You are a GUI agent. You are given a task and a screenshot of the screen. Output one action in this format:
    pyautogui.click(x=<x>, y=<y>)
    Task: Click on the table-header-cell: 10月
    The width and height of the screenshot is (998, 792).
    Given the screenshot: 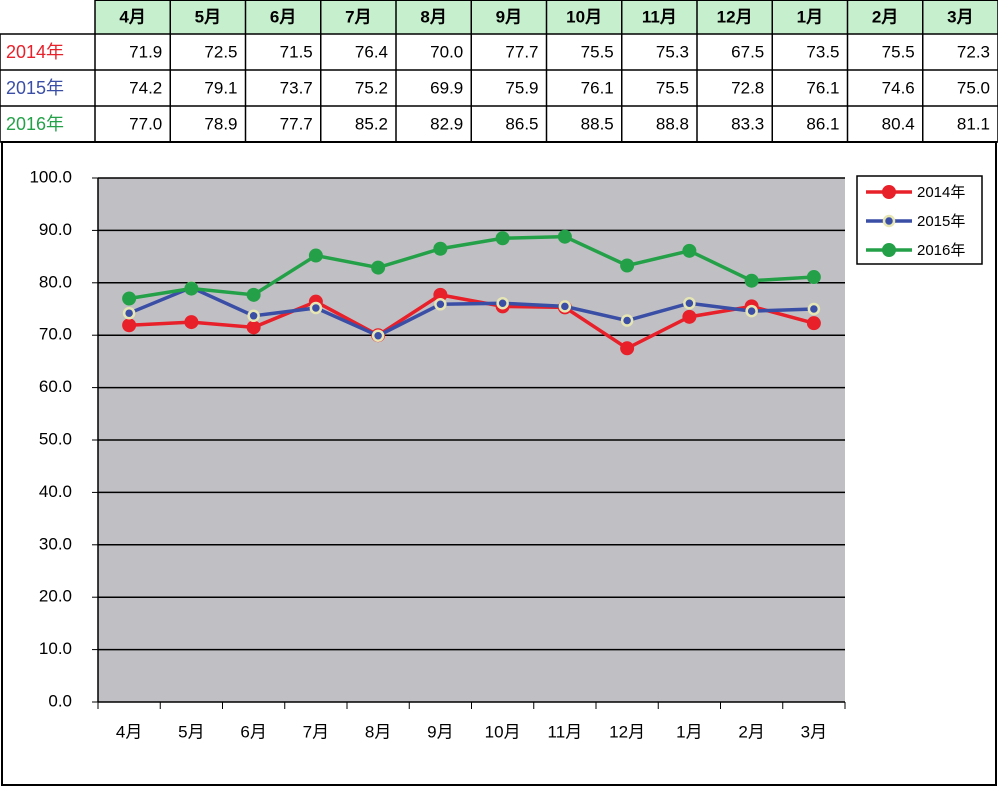 What is the action you would take?
    pyautogui.click(x=584, y=16)
    